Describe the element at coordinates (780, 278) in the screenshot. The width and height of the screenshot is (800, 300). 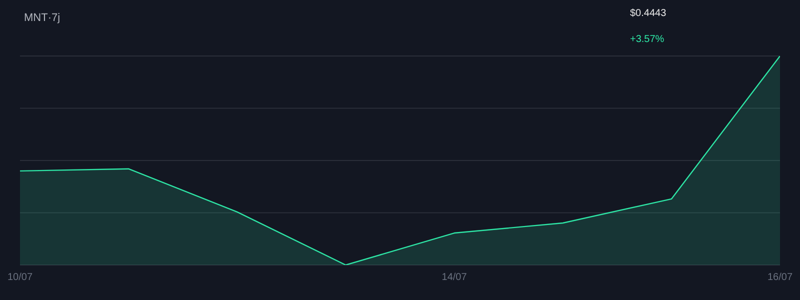
I see `x-tick-label: 16/07` at that location.